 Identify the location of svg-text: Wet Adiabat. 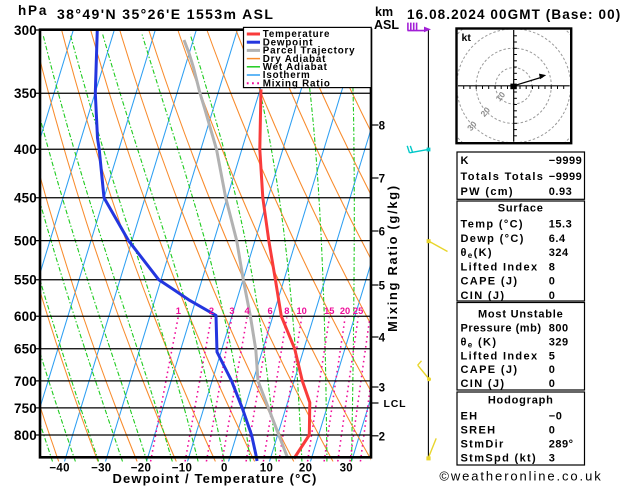
(295, 67).